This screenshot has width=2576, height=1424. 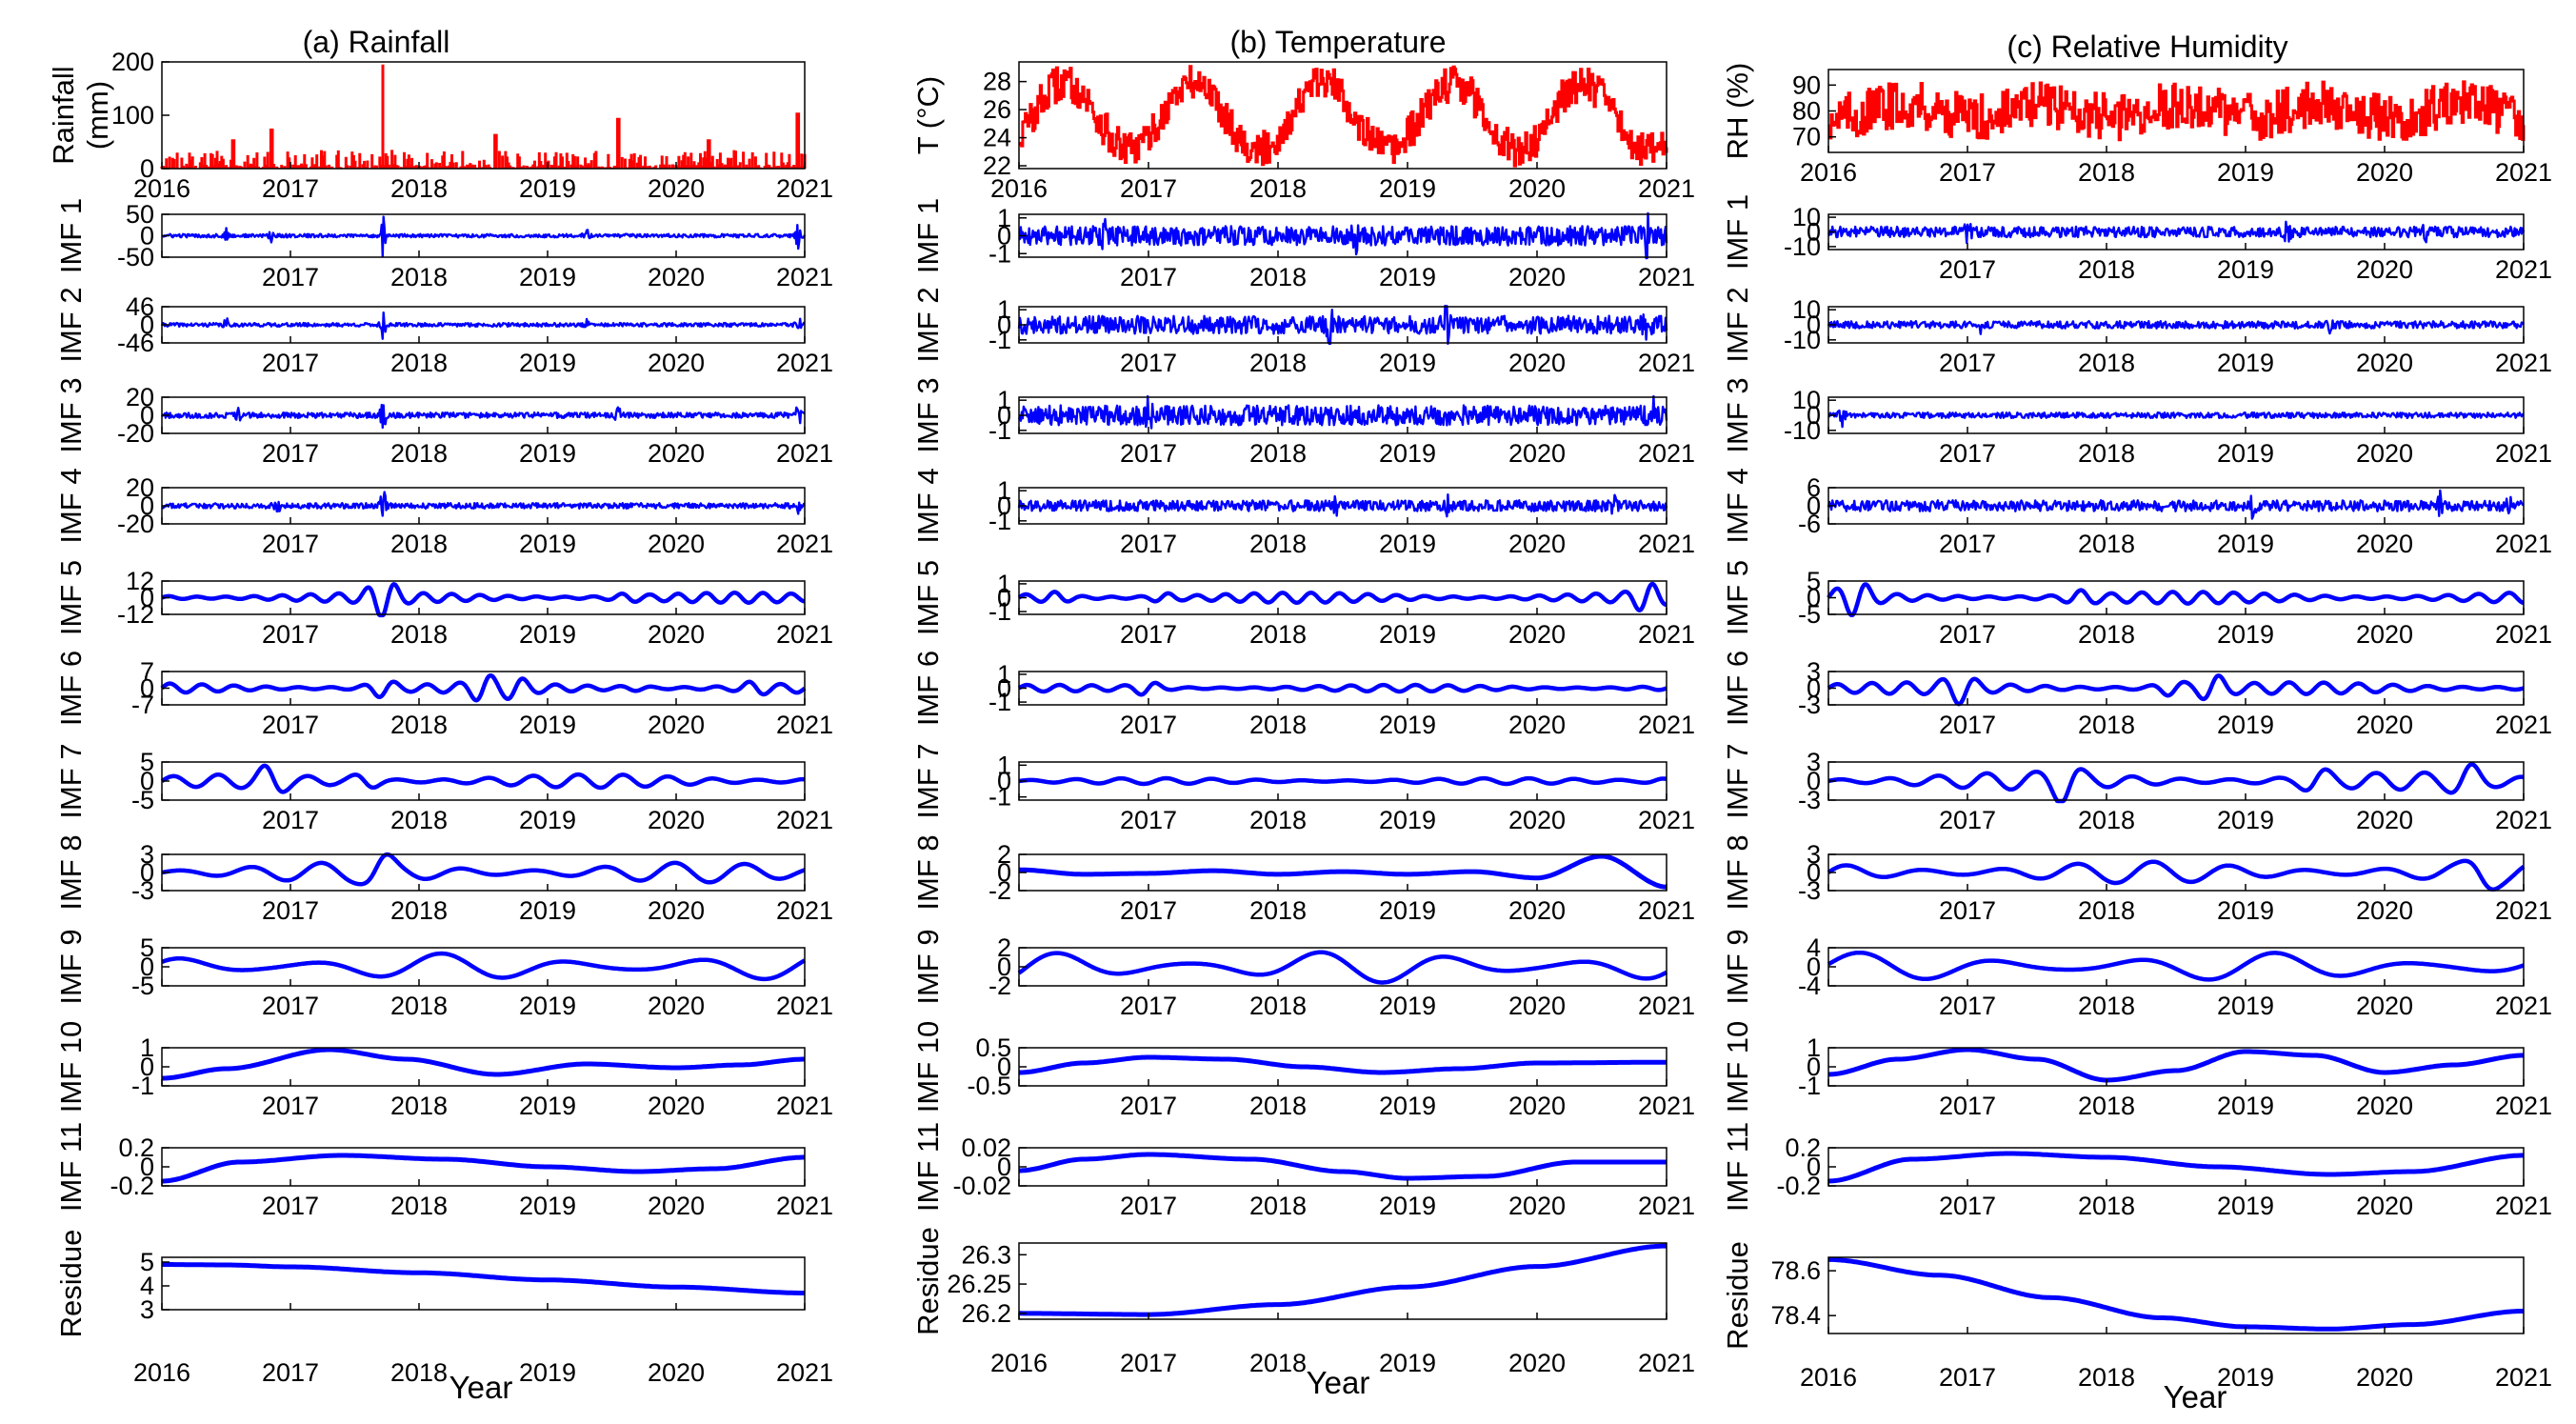 I want to click on x-tick-label-c-imf-11: 2020, so click(x=2384, y=1206).